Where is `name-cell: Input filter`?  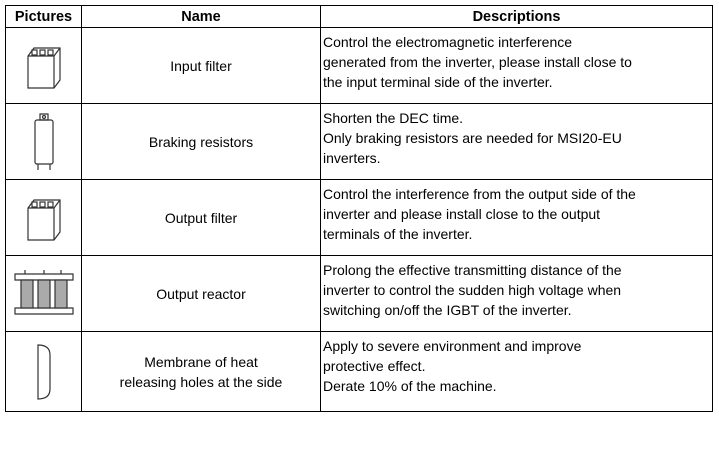 name-cell: Input filter is located at coordinates (201, 65).